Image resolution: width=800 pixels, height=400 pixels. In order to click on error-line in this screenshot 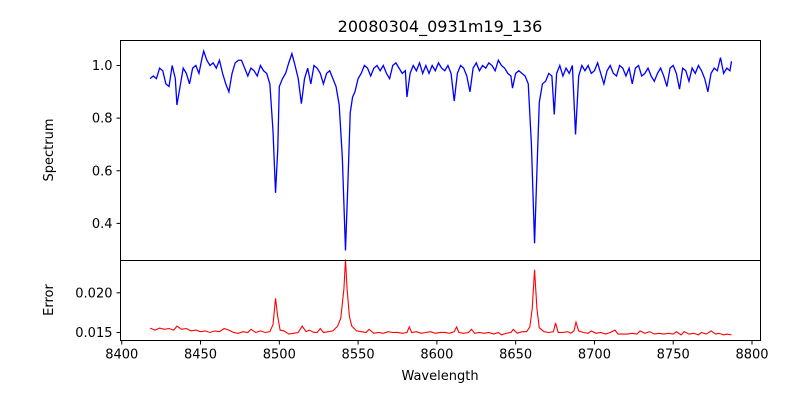, I will do `click(440, 297)`.